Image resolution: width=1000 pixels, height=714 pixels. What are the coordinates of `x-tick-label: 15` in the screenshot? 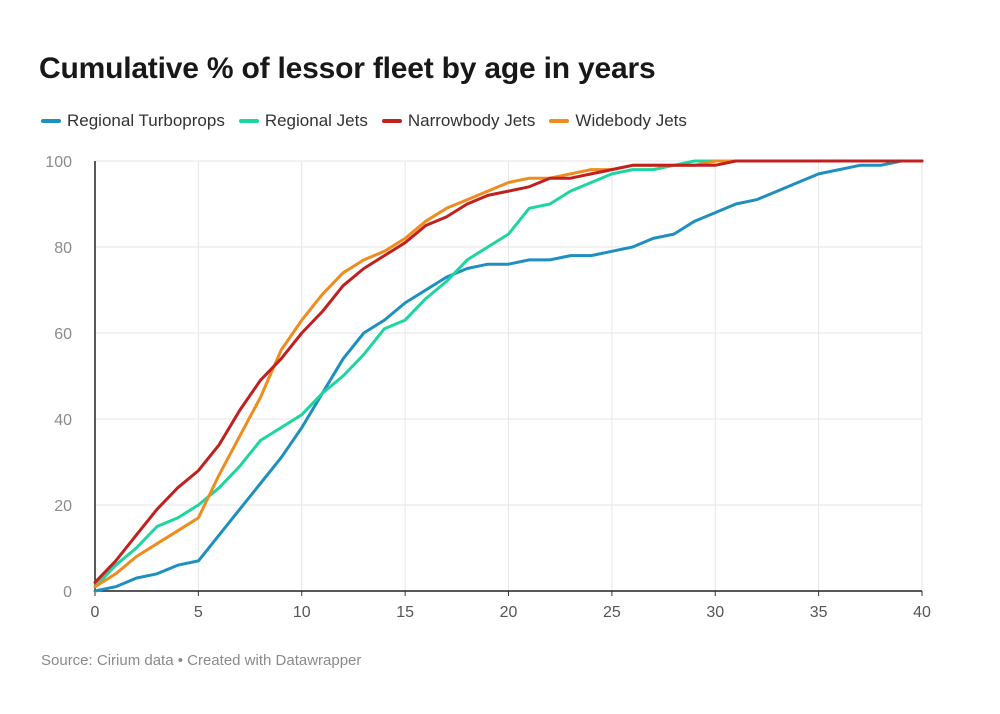 It's located at (405, 612).